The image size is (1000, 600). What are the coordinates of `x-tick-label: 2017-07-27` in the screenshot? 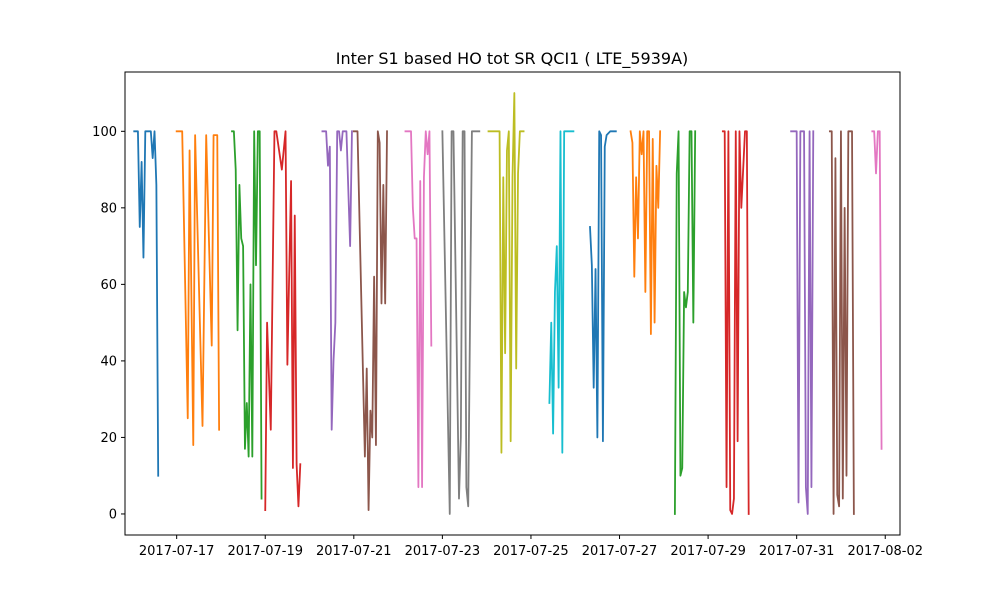 It's located at (620, 551).